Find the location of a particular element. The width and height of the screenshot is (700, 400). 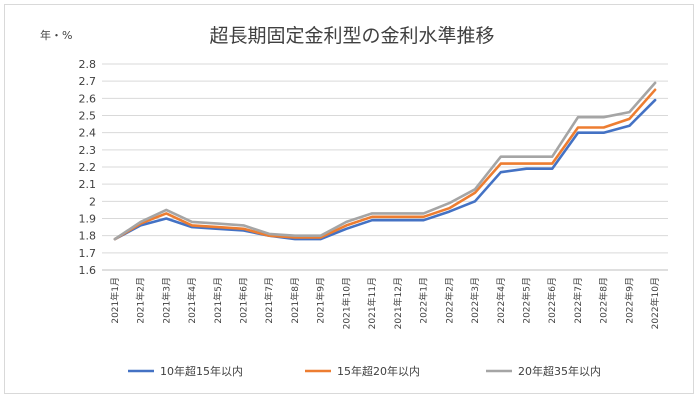

x-tick-label: 2021年3月 is located at coordinates (166, 300).